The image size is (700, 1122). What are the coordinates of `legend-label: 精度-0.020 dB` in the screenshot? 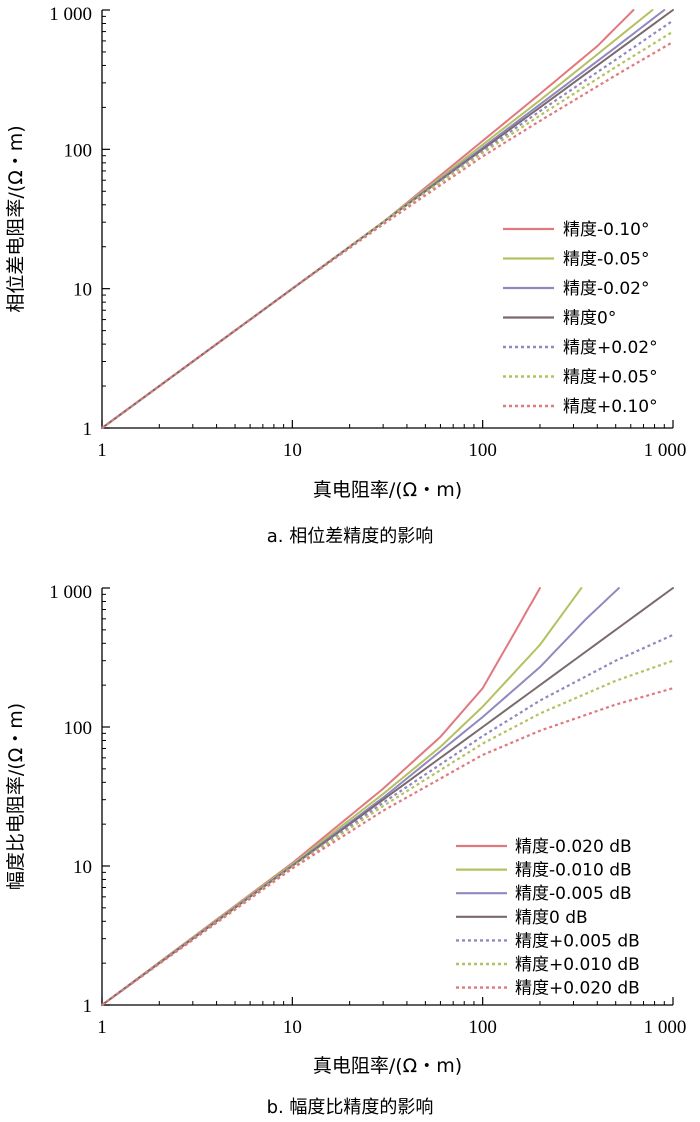 It's located at (573, 847).